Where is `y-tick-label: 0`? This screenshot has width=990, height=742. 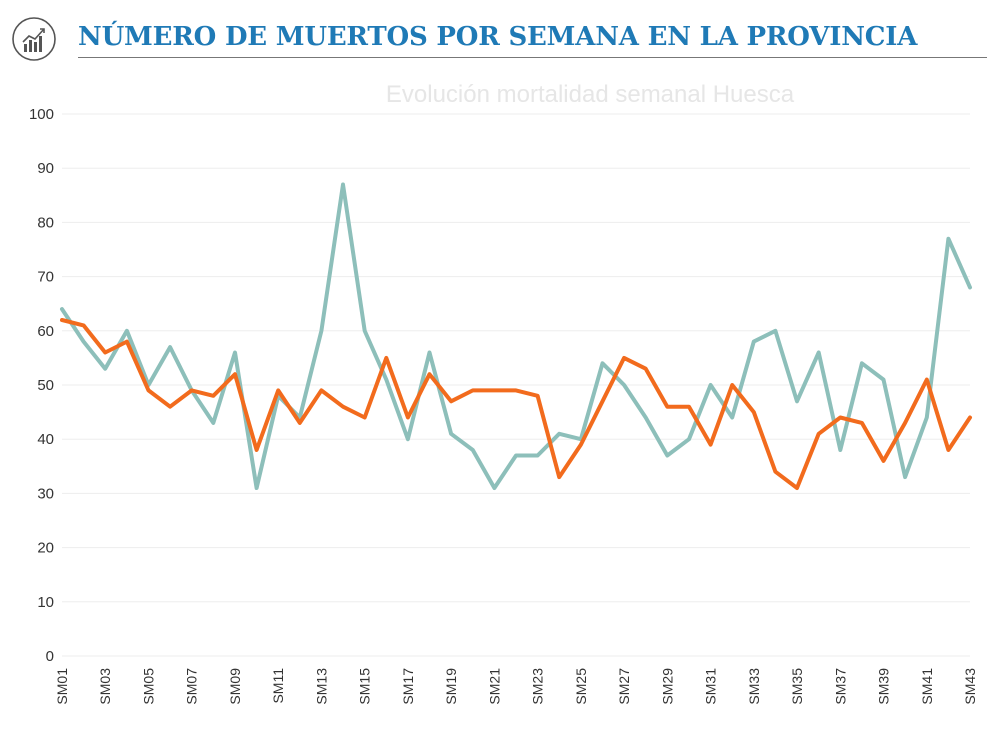 y-tick-label: 0 is located at coordinates (50, 656).